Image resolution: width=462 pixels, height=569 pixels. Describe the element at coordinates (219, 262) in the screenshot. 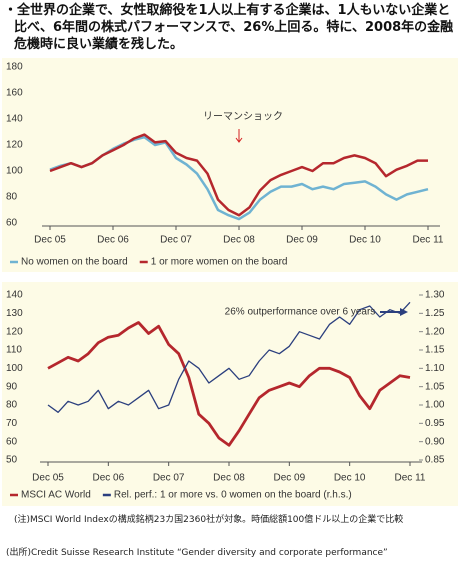

I see `legend-label: 1 or more women on the board` at that location.